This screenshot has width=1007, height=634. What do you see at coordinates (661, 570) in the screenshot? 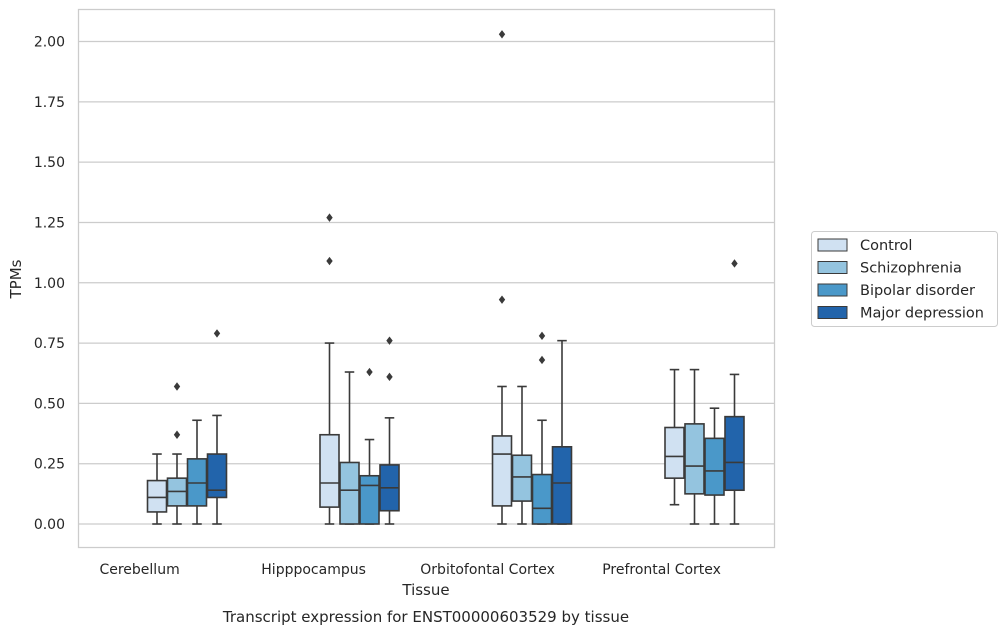
I see `x-tick-label: Prefrontal Cortex` at bounding box center [661, 570].